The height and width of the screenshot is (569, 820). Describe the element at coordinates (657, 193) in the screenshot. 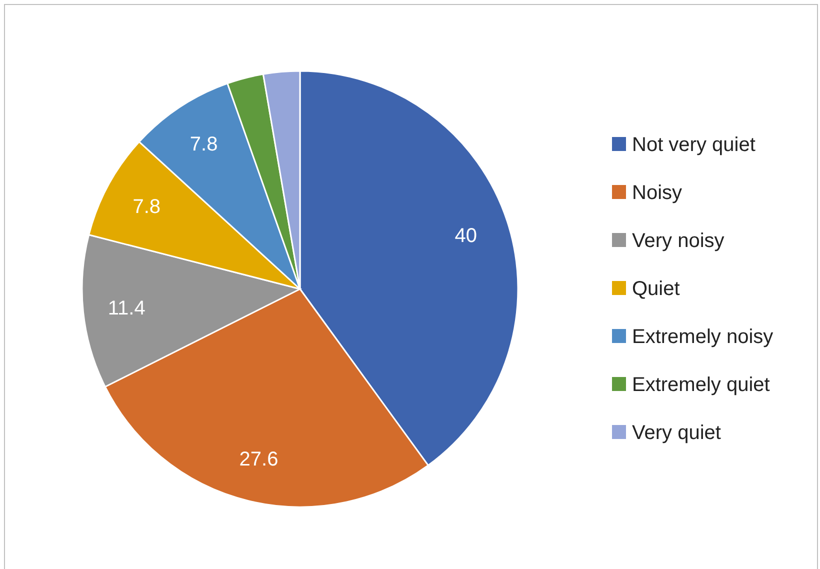

I see `legend-label: Noisy` at that location.